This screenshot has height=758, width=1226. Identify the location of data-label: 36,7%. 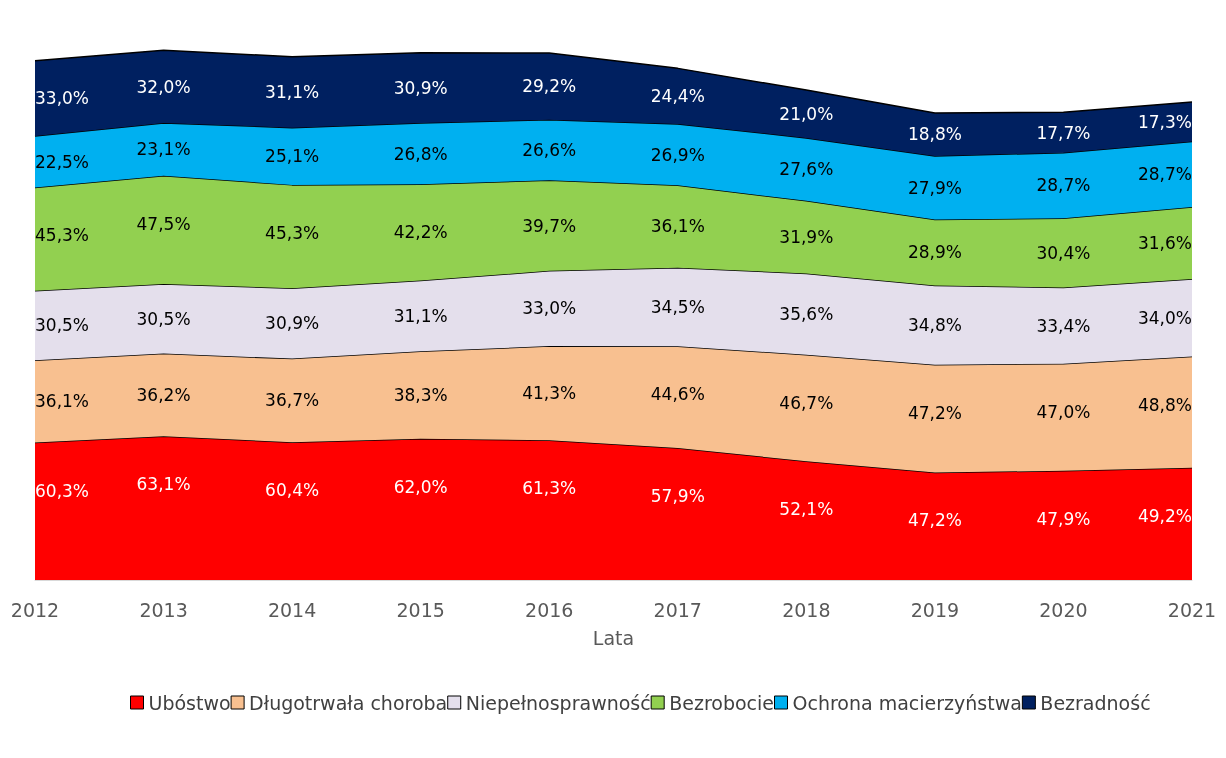
(292, 400).